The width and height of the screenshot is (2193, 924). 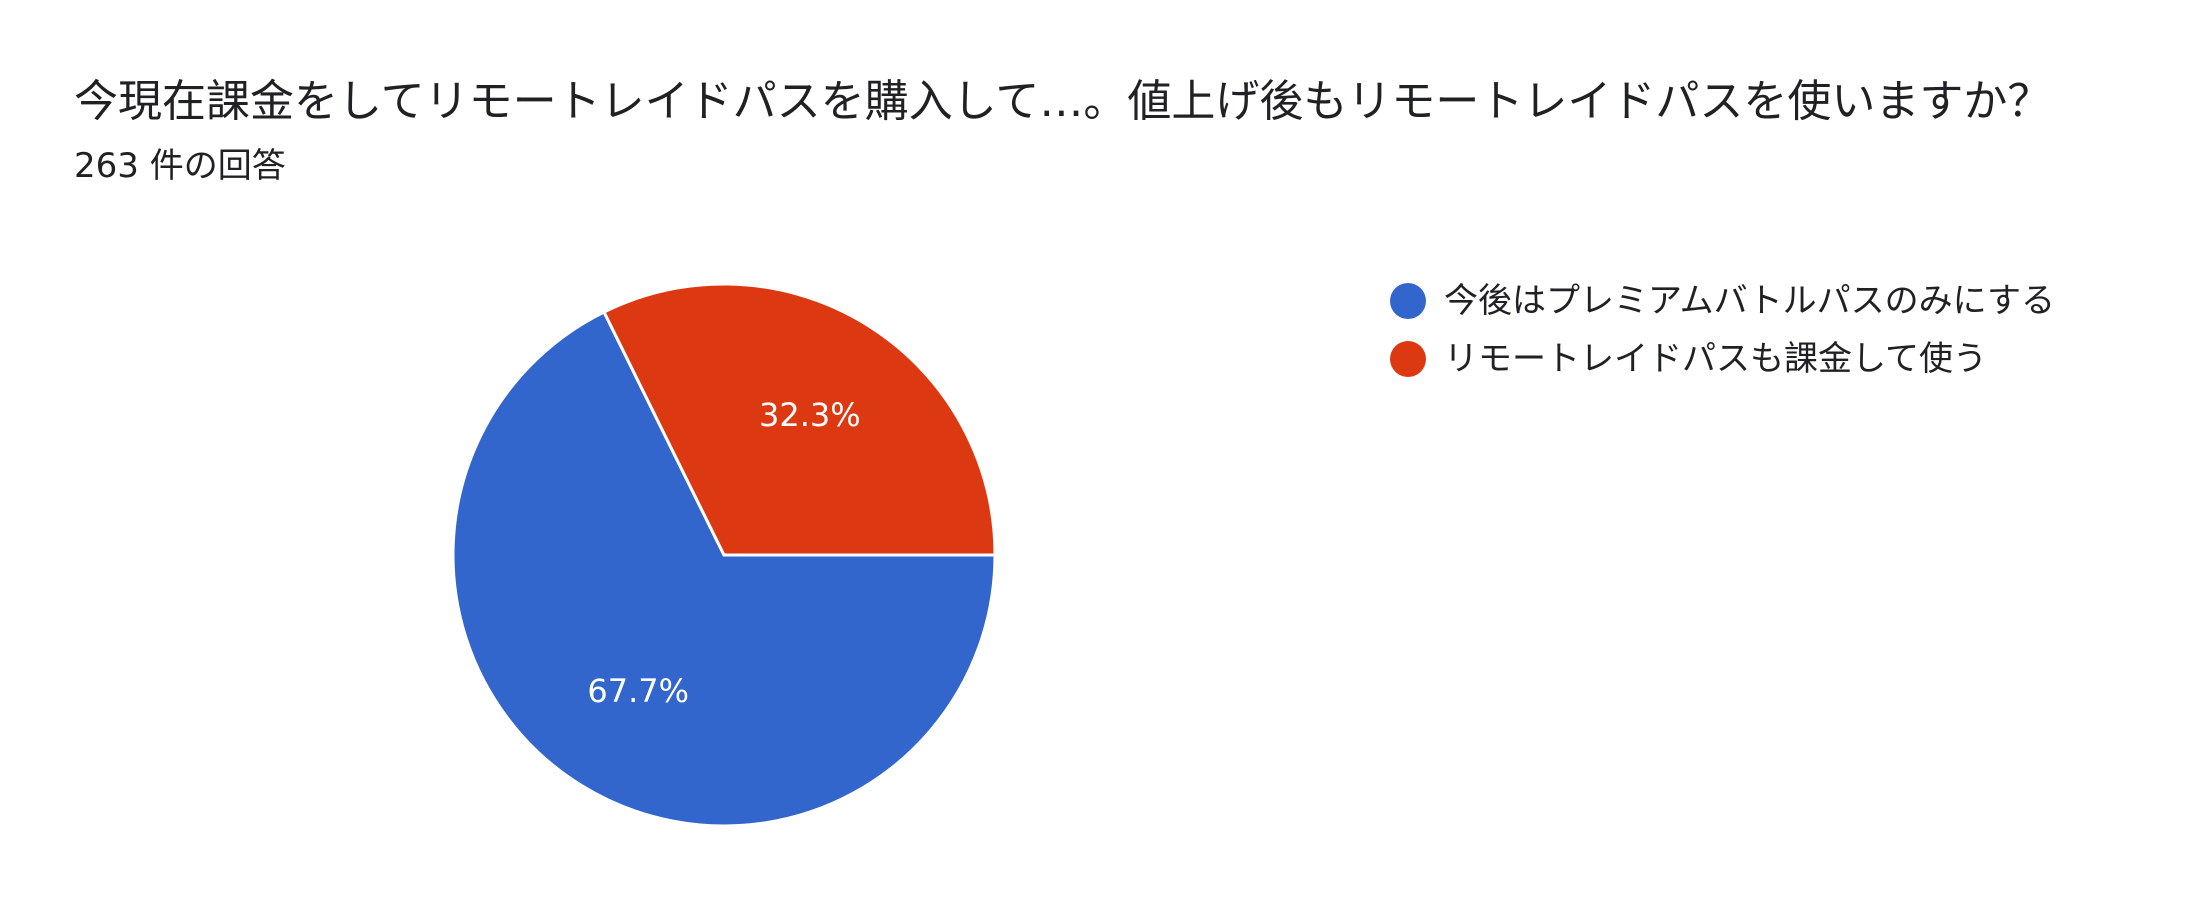 What do you see at coordinates (1749, 301) in the screenshot?
I see `legend-label-premium-battle-pass: 今後はプレミアムバトルパスのみにする` at bounding box center [1749, 301].